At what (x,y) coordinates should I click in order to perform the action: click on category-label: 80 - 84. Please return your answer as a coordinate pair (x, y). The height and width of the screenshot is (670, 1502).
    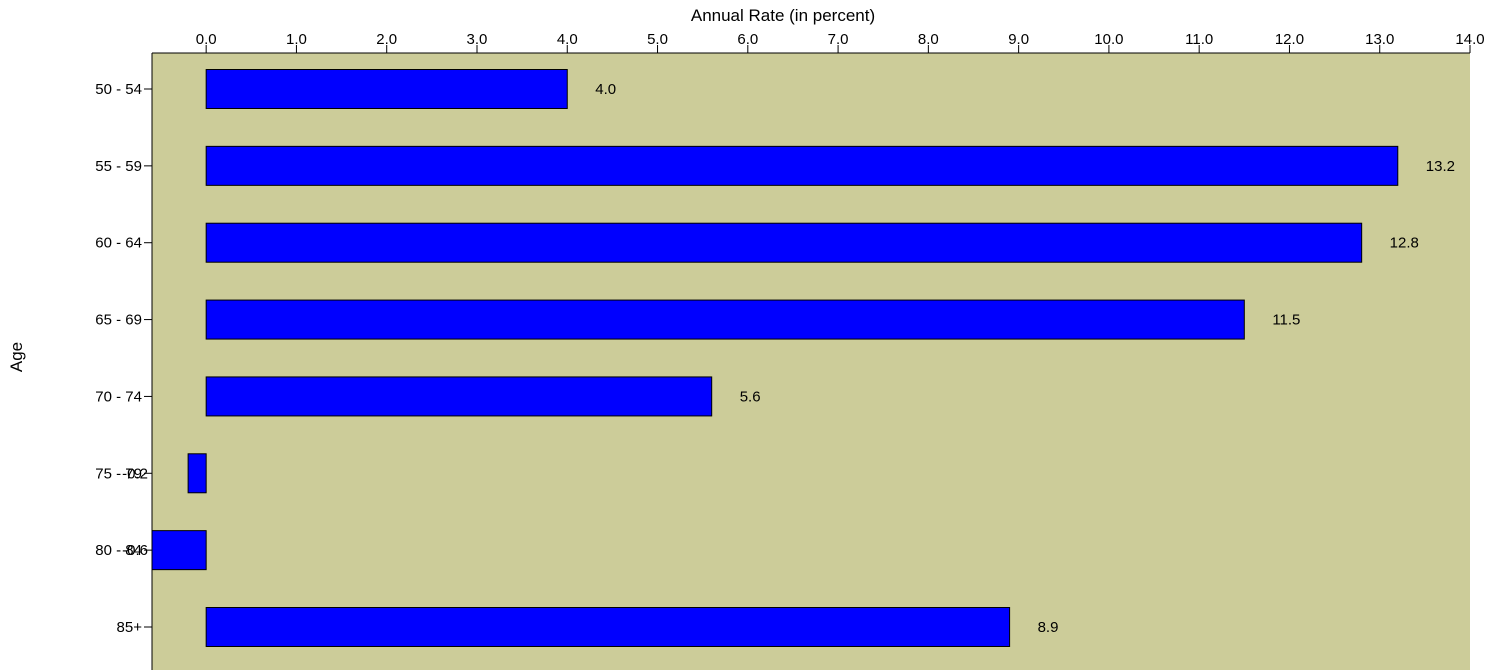
    Looking at the image, I should click on (118, 550).